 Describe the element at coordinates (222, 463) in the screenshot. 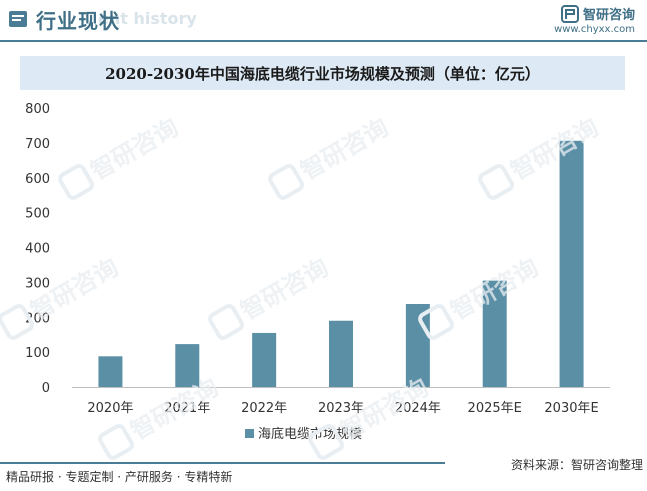

I see `footer-divider` at that location.